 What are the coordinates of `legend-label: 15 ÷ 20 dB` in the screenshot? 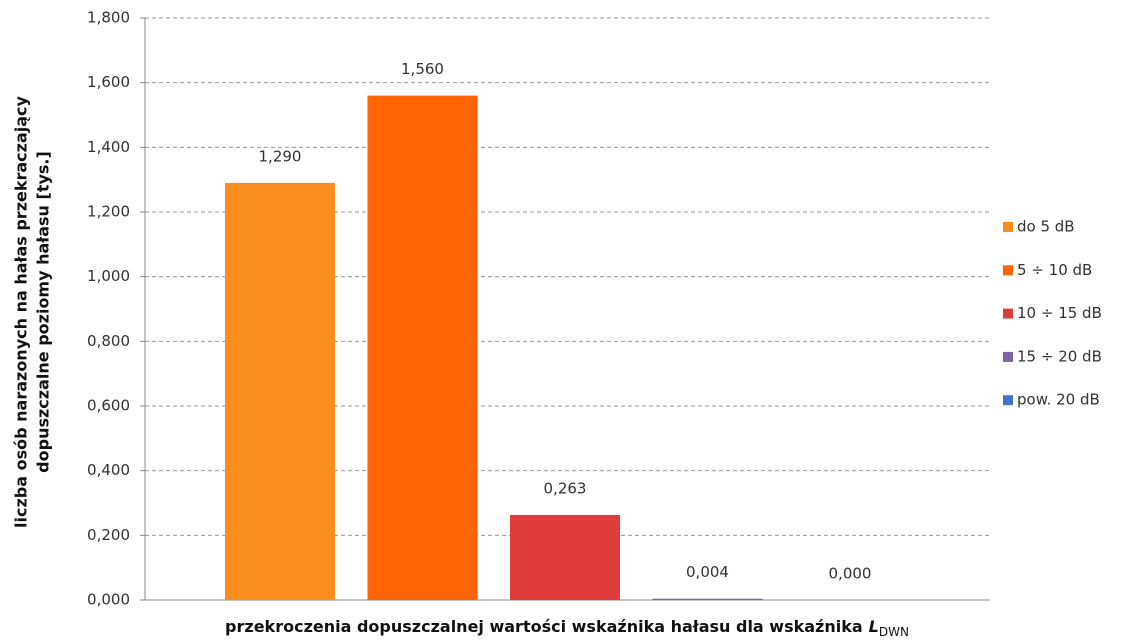 It's located at (1059, 356).